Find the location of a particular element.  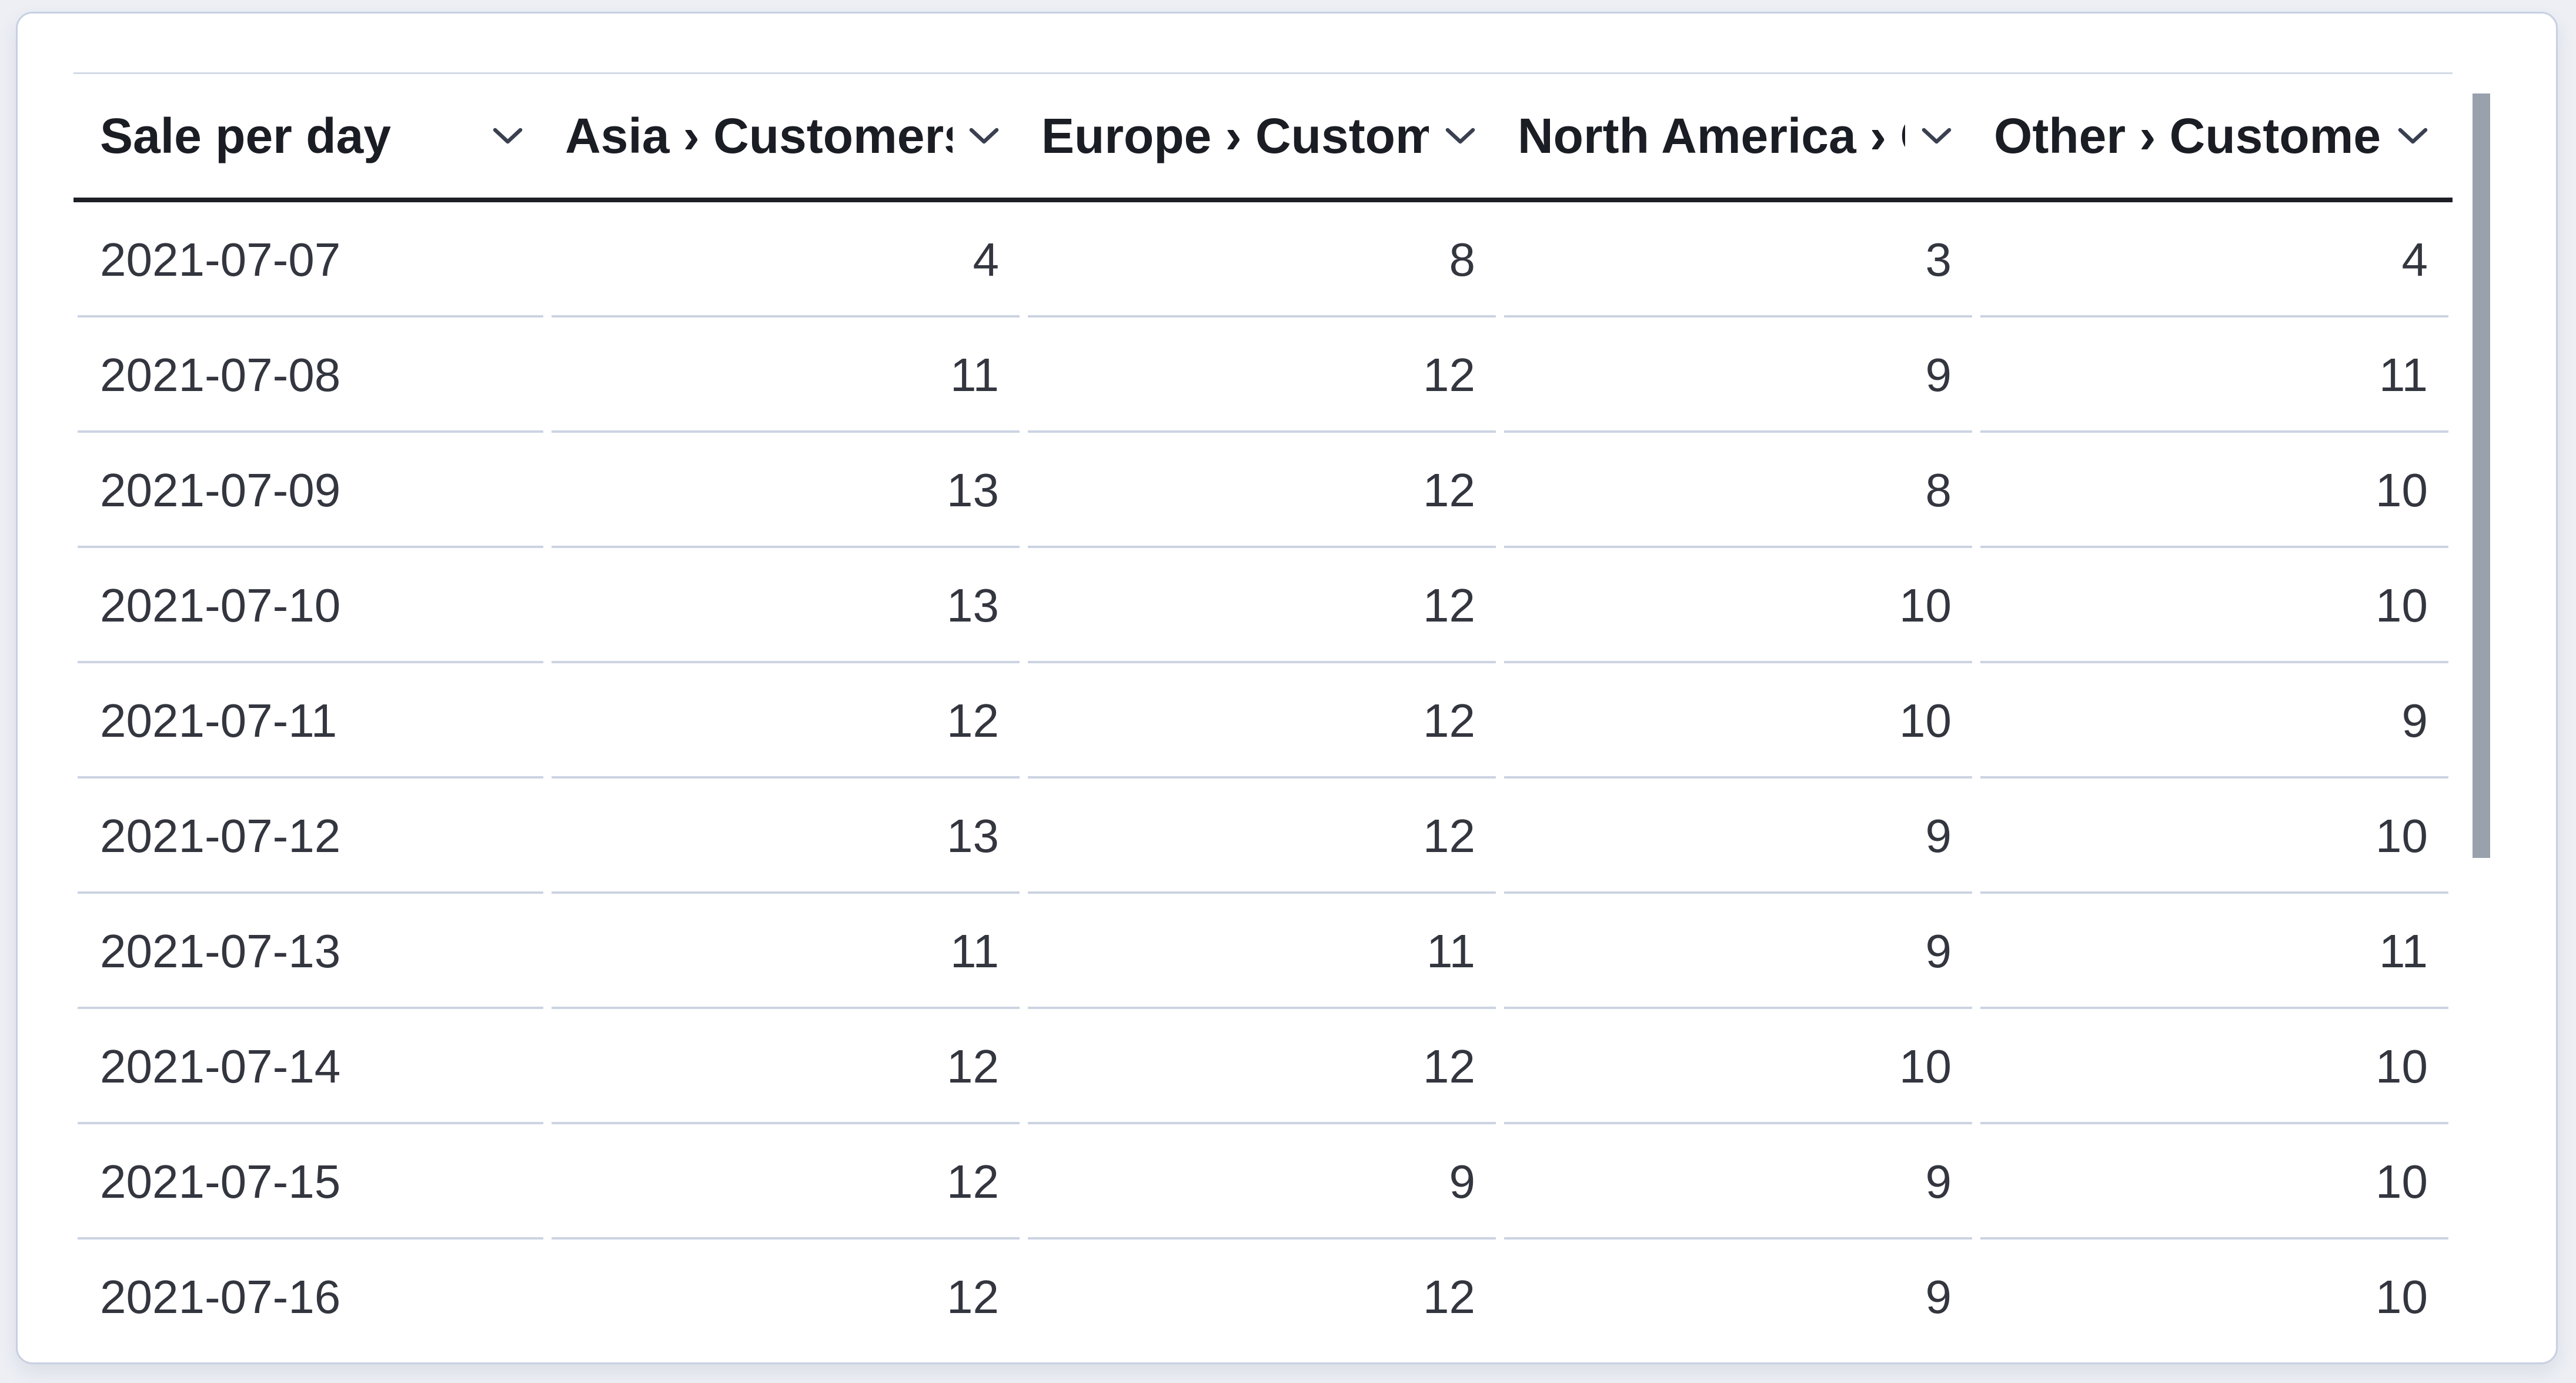

table-row: 2021-07-08 11 12 9 11 is located at coordinates (1263, 375).